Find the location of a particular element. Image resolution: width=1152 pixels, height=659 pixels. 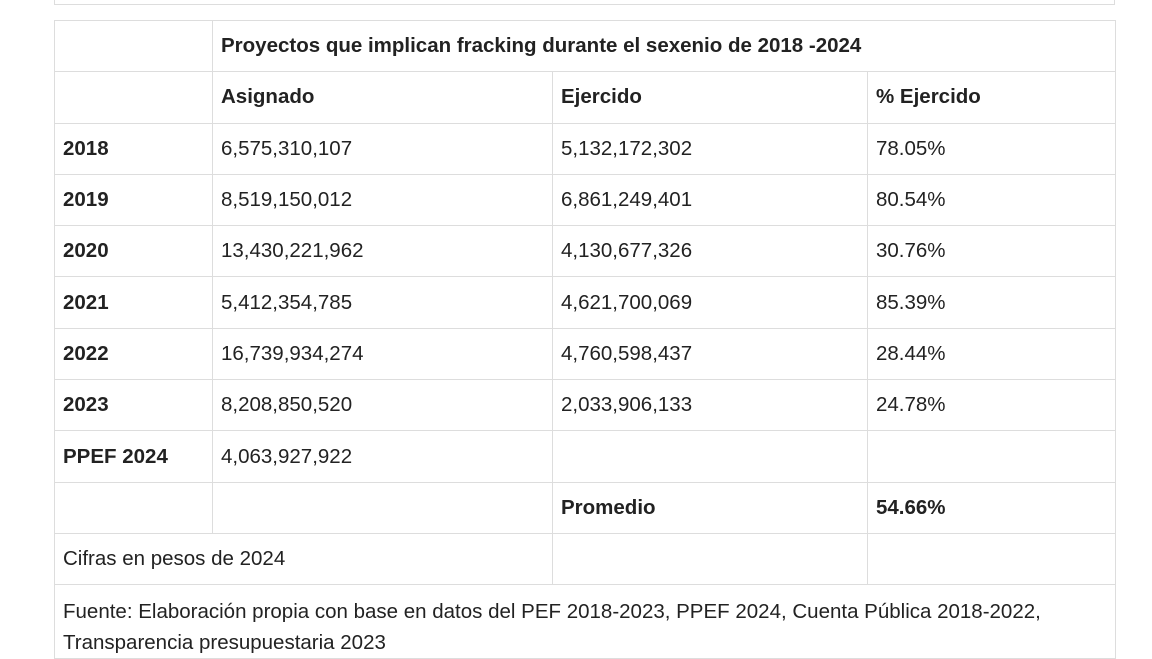

previous-box is located at coordinates (584, 2).